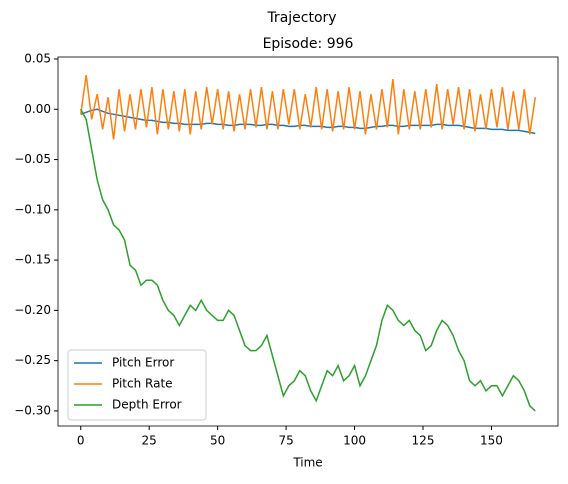  What do you see at coordinates (32, 209) in the screenshot?
I see `y-tick-label: −0.10` at bounding box center [32, 209].